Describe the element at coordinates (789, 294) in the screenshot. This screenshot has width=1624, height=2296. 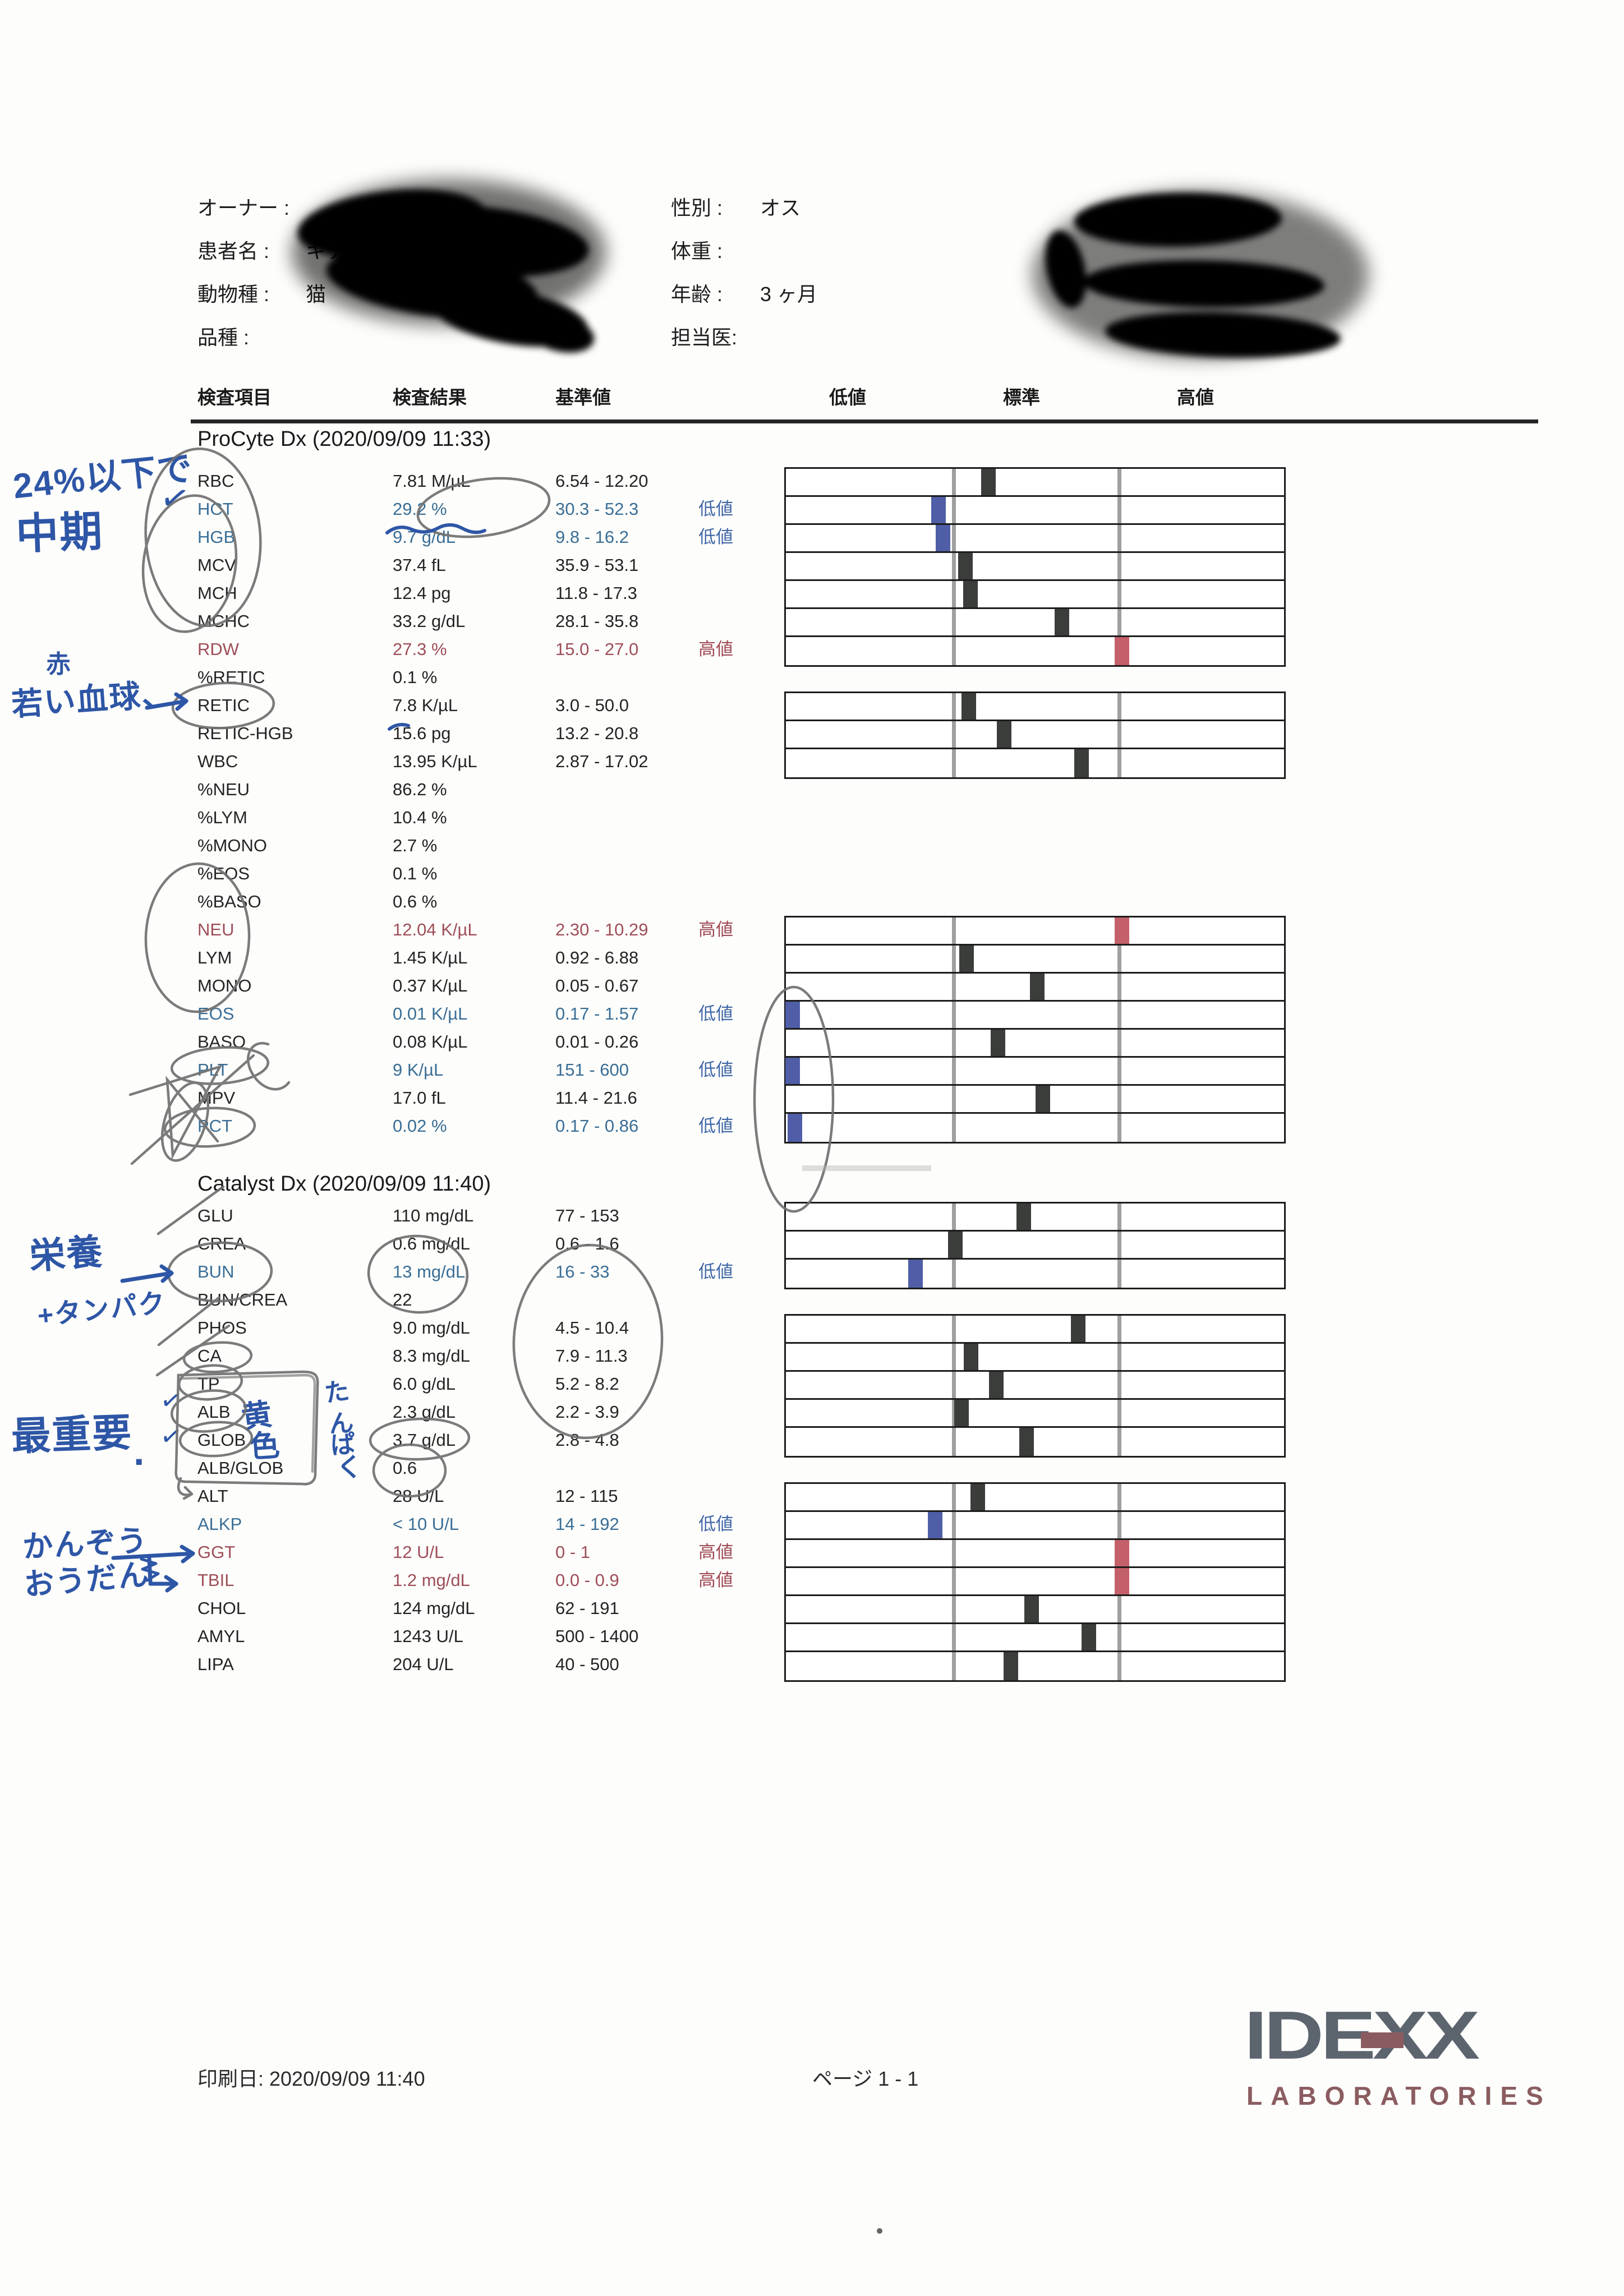
I see `patient-field-value: 3 ヶ月` at that location.